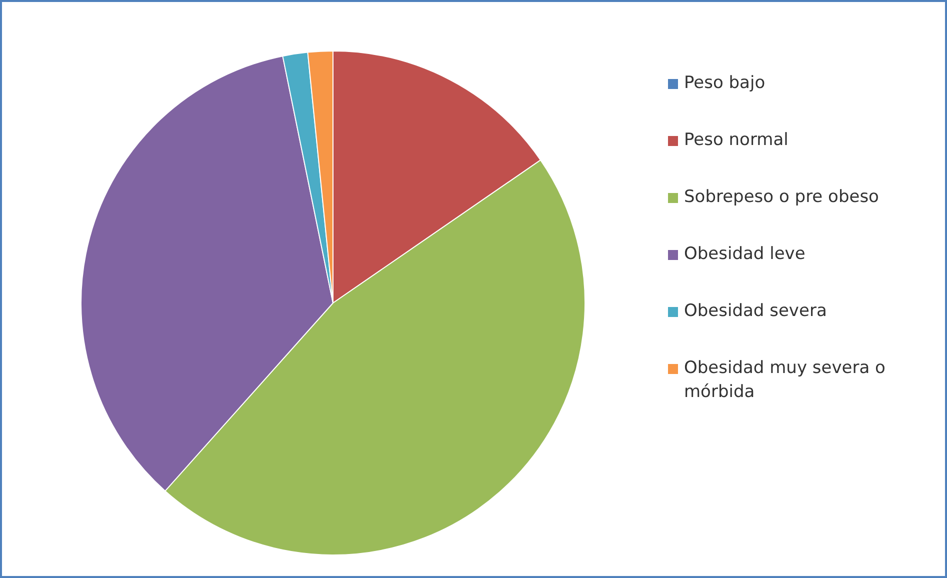  What do you see at coordinates (736, 140) in the screenshot?
I see `legend-label: Peso normal` at bounding box center [736, 140].